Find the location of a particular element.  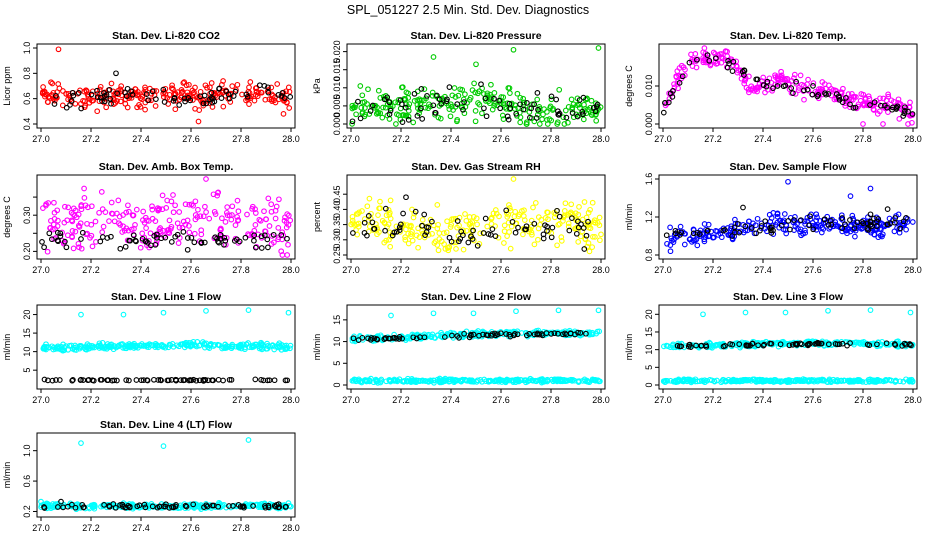

y-tick-label: 0.005 is located at coordinates (337, 106).